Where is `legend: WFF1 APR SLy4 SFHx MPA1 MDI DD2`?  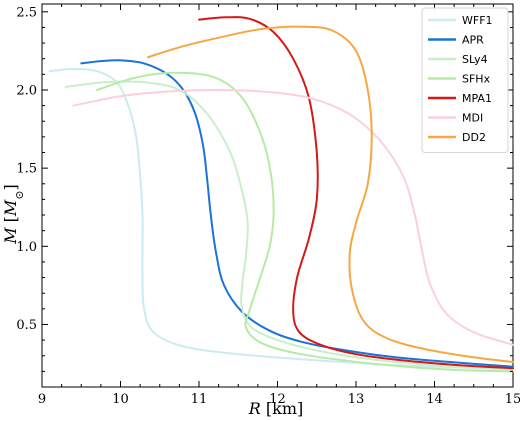
legend: WFF1 APR SLy4 SFHx MPA1 MDI DD2 is located at coordinates (465, 80).